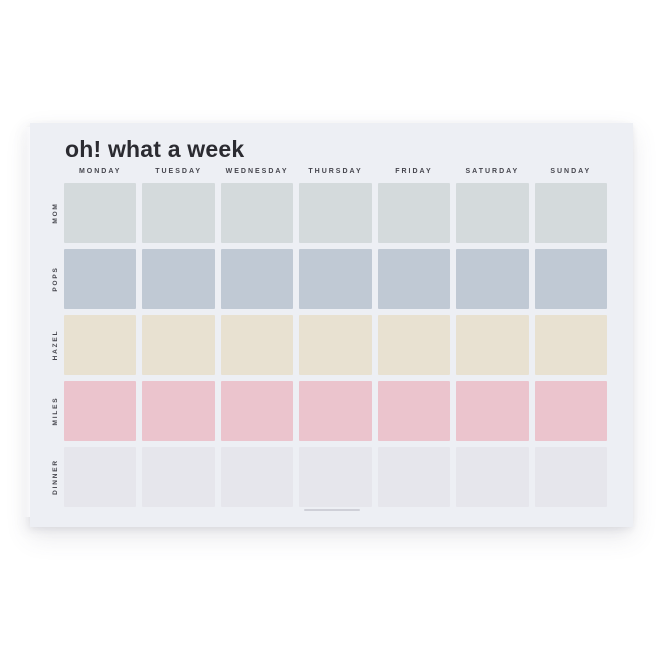 This screenshot has width=670, height=670. I want to click on day-header-wednesday: WEDNESDAY, so click(257, 171).